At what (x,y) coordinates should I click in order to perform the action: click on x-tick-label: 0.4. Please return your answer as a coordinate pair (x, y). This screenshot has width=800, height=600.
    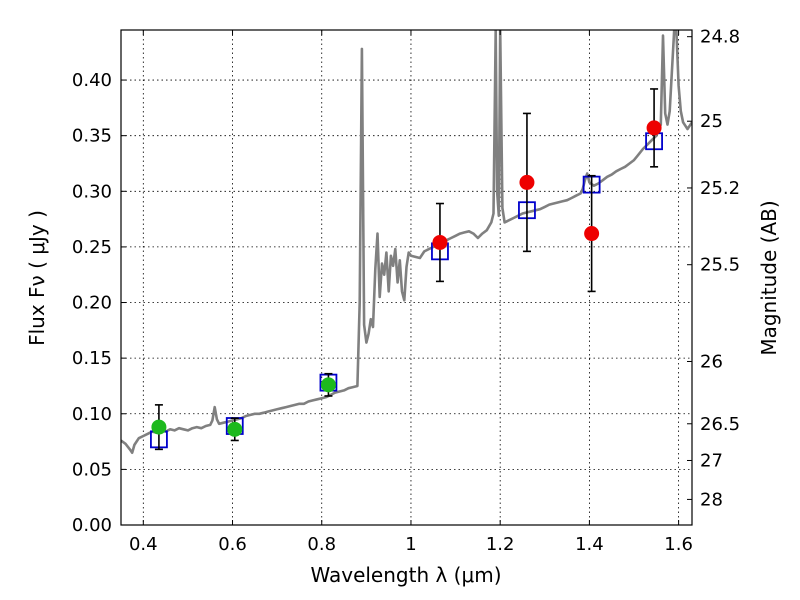
    Looking at the image, I should click on (143, 544).